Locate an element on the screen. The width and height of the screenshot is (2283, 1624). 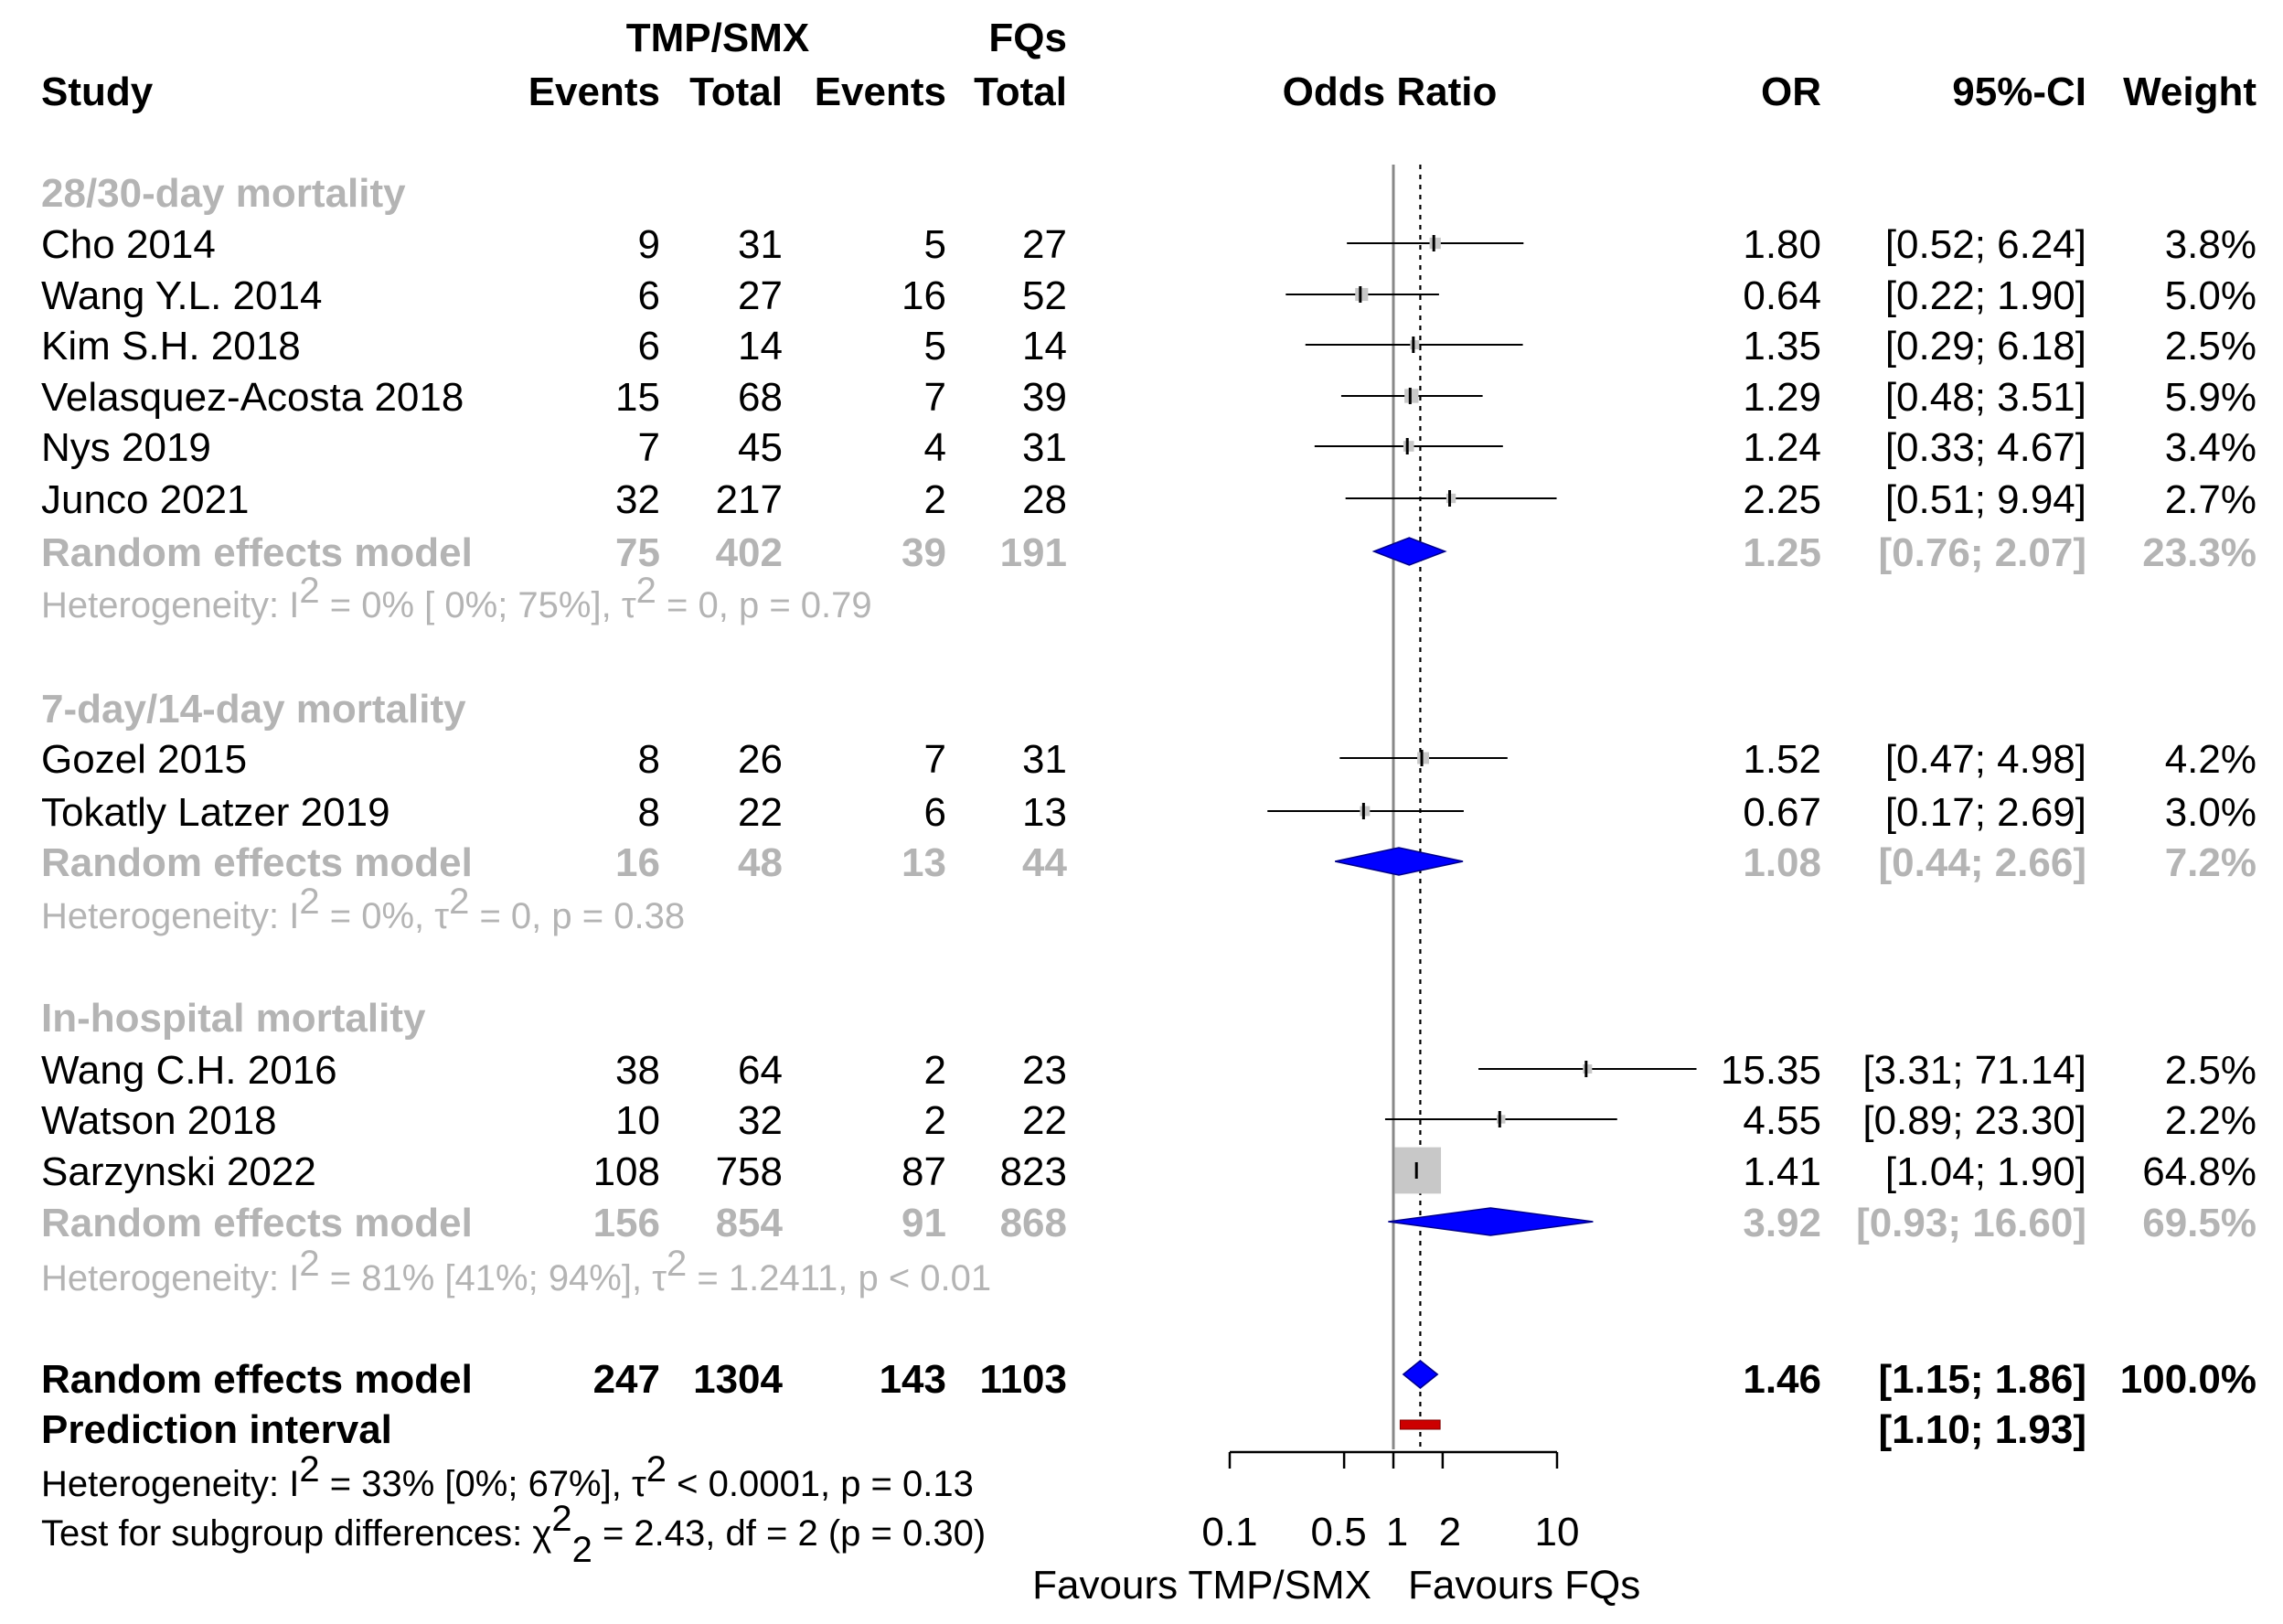
study-events2: 16 is located at coordinates (923, 295).